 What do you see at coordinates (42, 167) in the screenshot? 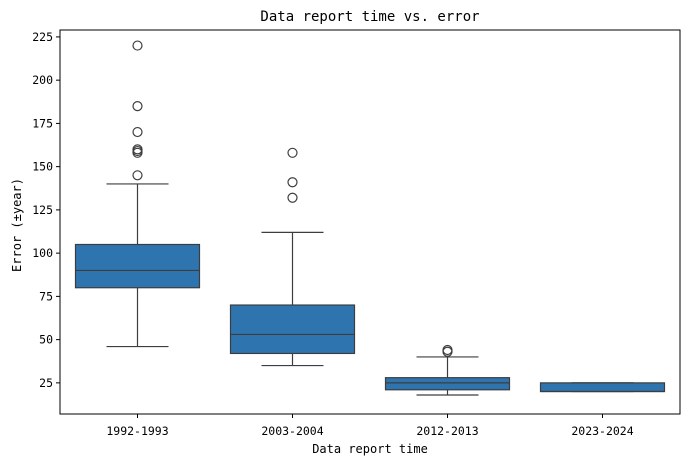
I see `y-tick-label: 150` at bounding box center [42, 167].